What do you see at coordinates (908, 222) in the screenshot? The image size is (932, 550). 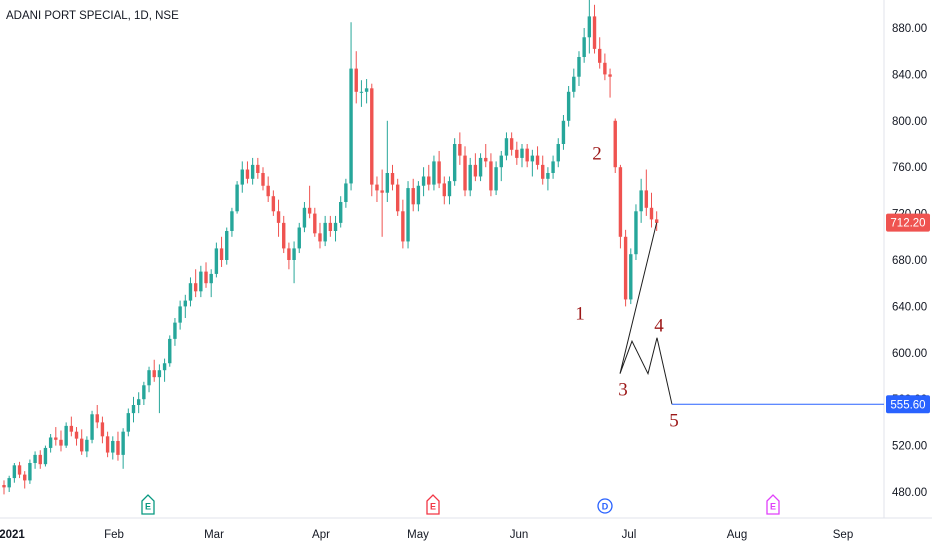 I see `last-price-tag-bg` at bounding box center [908, 222].